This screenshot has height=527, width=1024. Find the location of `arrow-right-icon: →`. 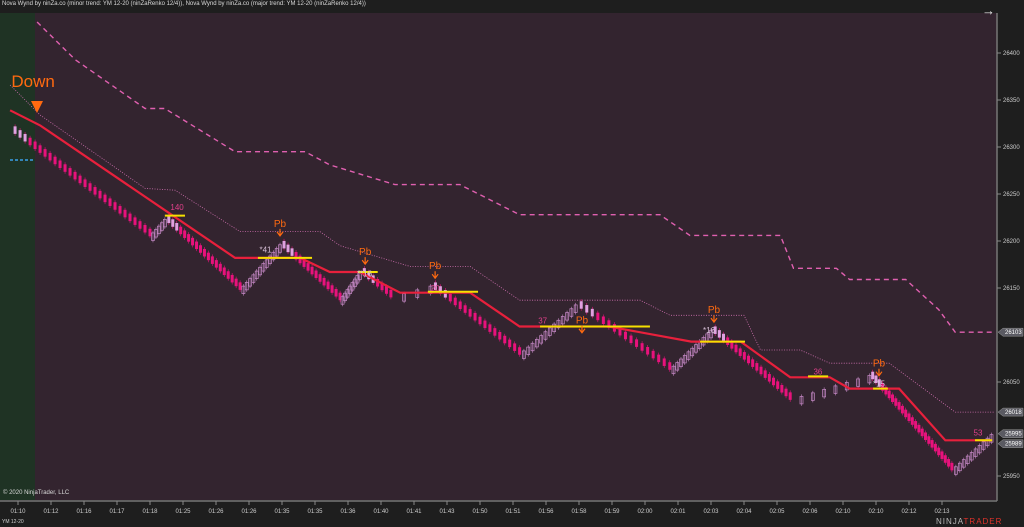

arrow-right-icon: → is located at coordinates (988, 10).